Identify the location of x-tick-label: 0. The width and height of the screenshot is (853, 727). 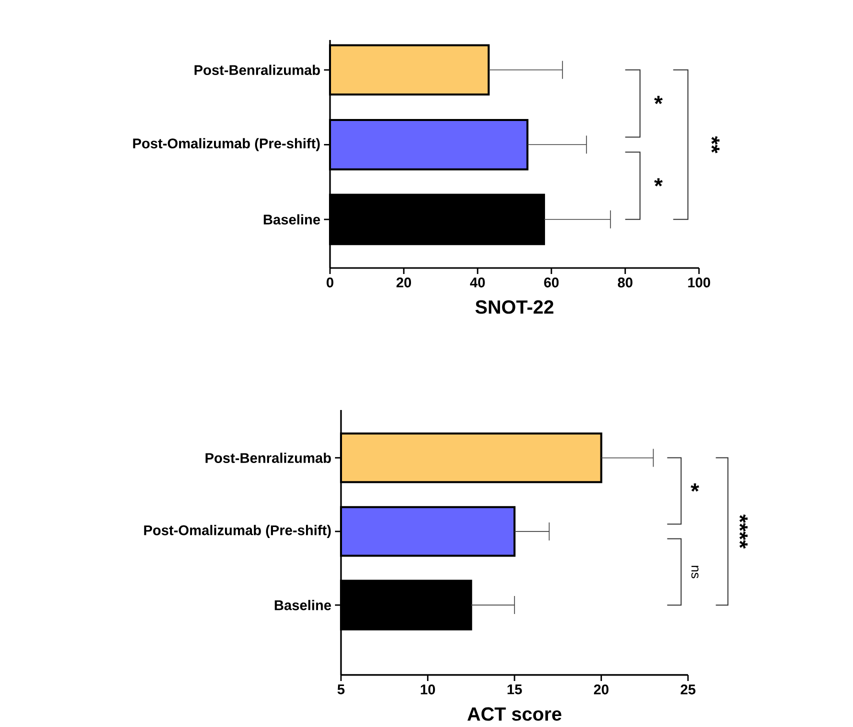
(330, 283).